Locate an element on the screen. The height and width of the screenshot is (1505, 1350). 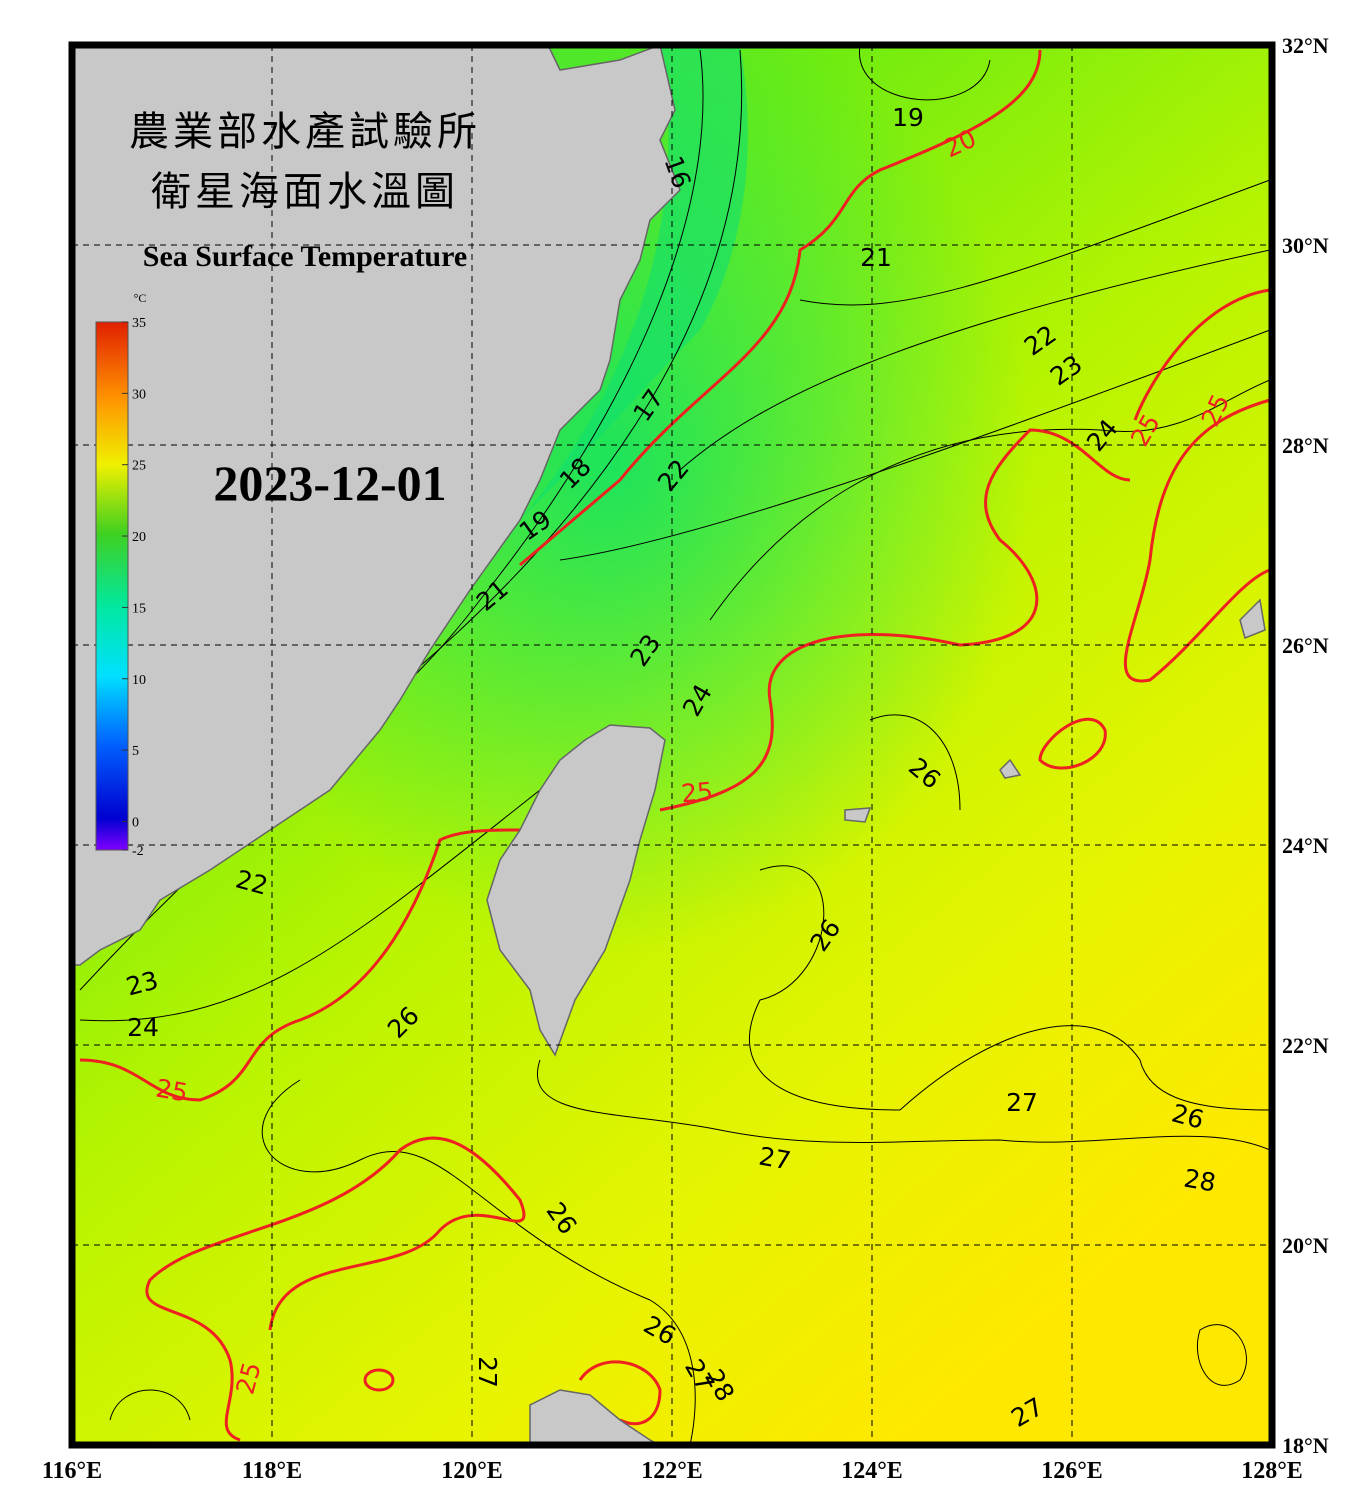
lon-label: 128°E is located at coordinates (1272, 1471).